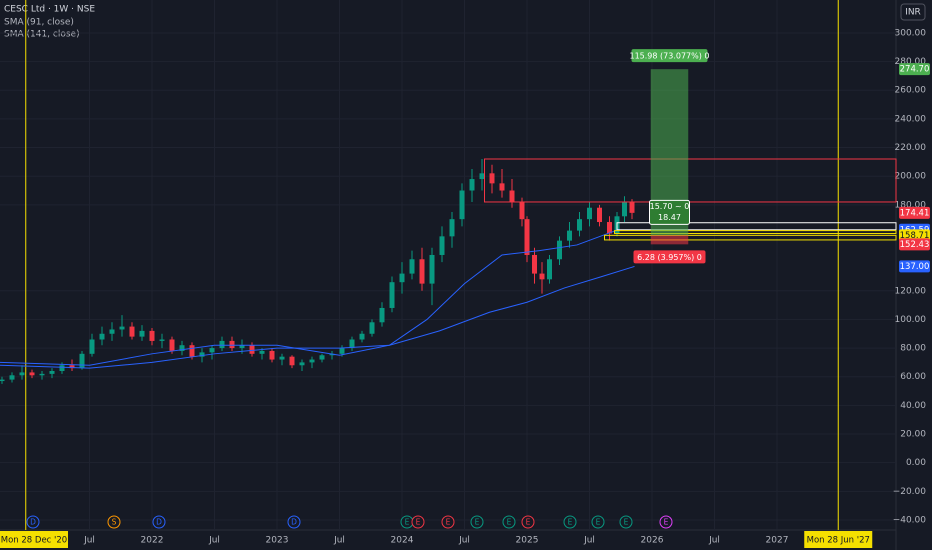  I want to click on y-tick-label: −20.00, so click(910, 492).